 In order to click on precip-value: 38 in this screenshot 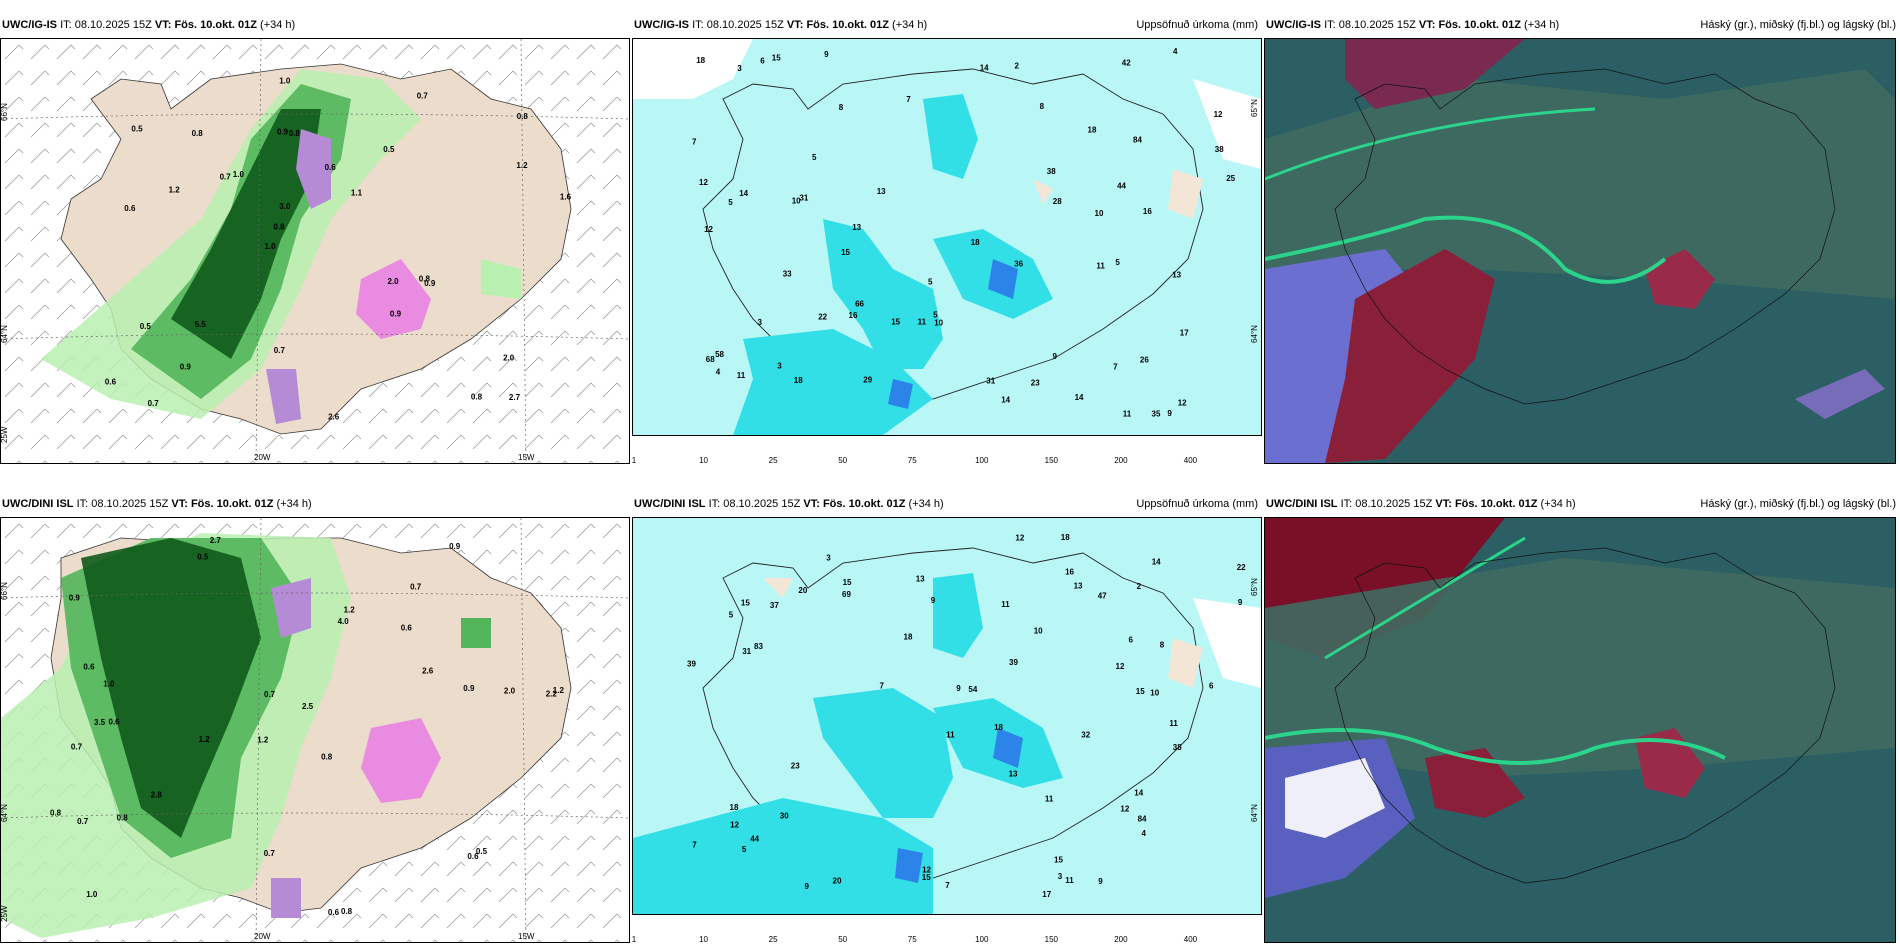, I will do `click(1177, 747)`.